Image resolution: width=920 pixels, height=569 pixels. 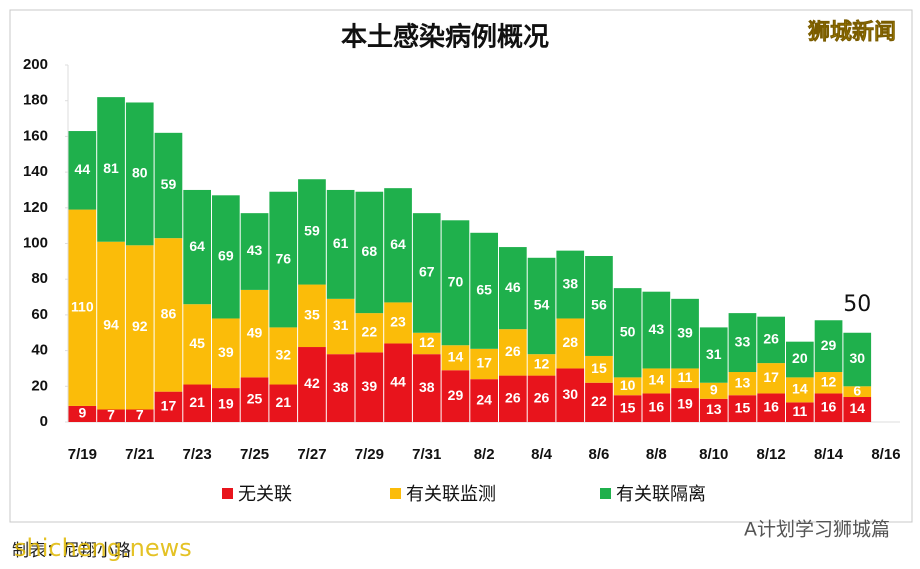 I want to click on data-label: 44, so click(x=83, y=169).